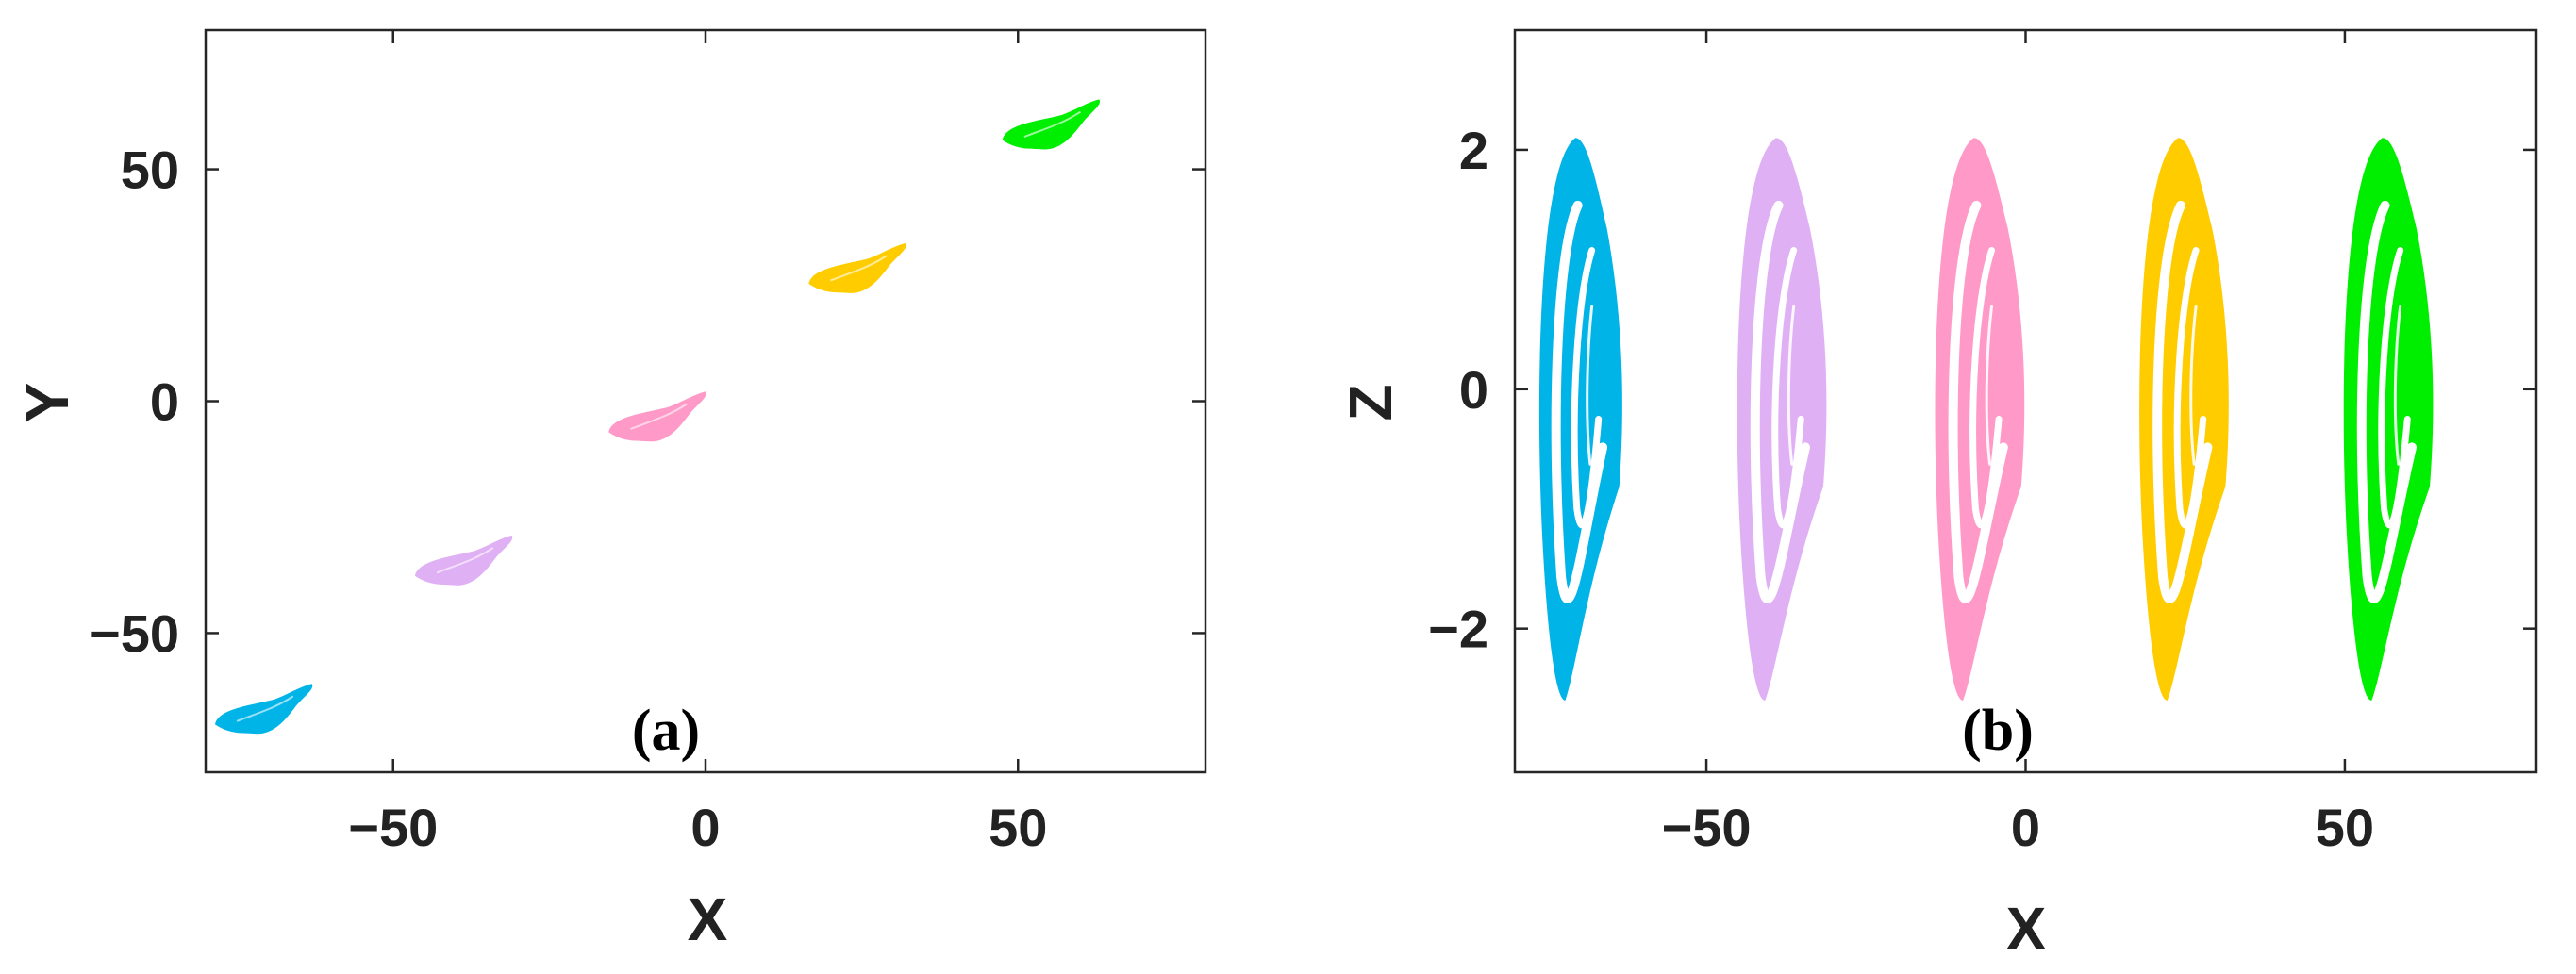  What do you see at coordinates (666, 731) in the screenshot?
I see `panel-a-label: (a)` at bounding box center [666, 731].